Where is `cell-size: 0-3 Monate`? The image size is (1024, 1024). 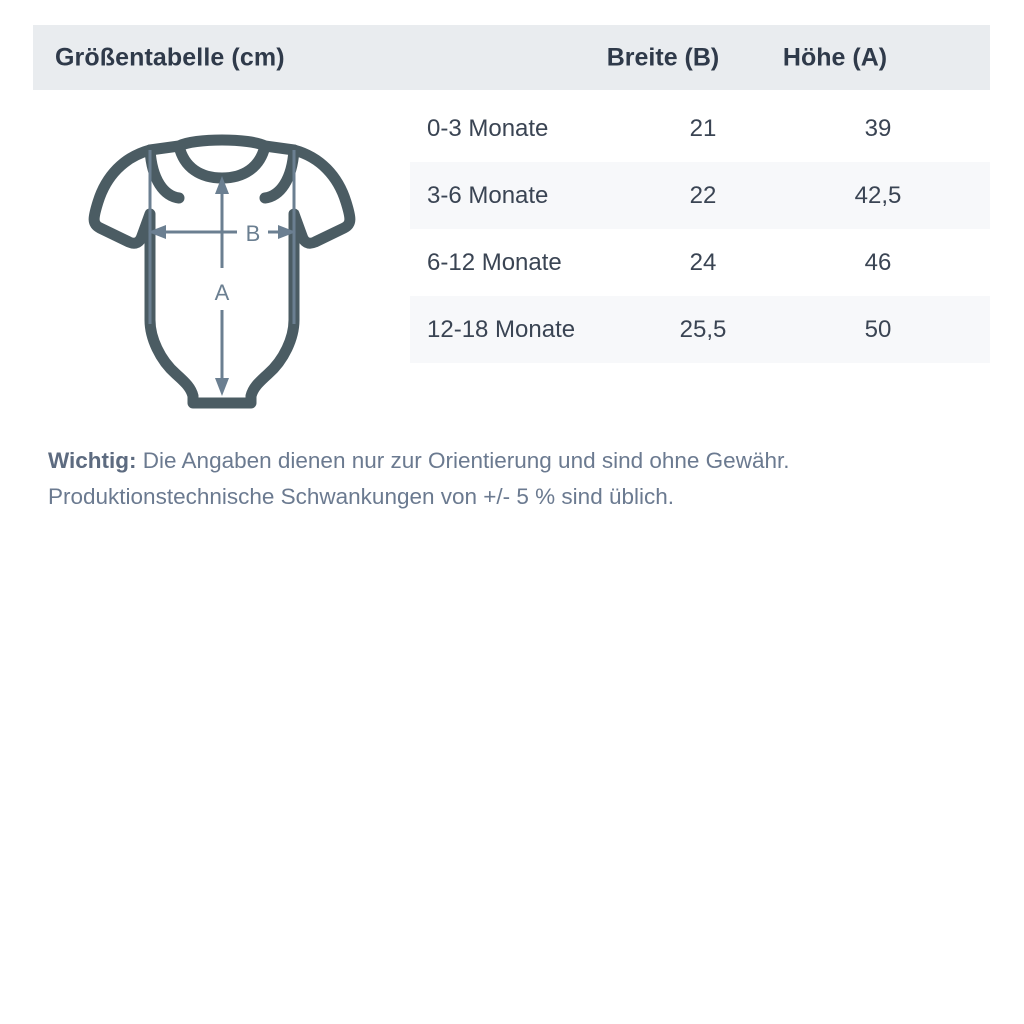 cell-size: 0-3 Monate is located at coordinates (488, 128).